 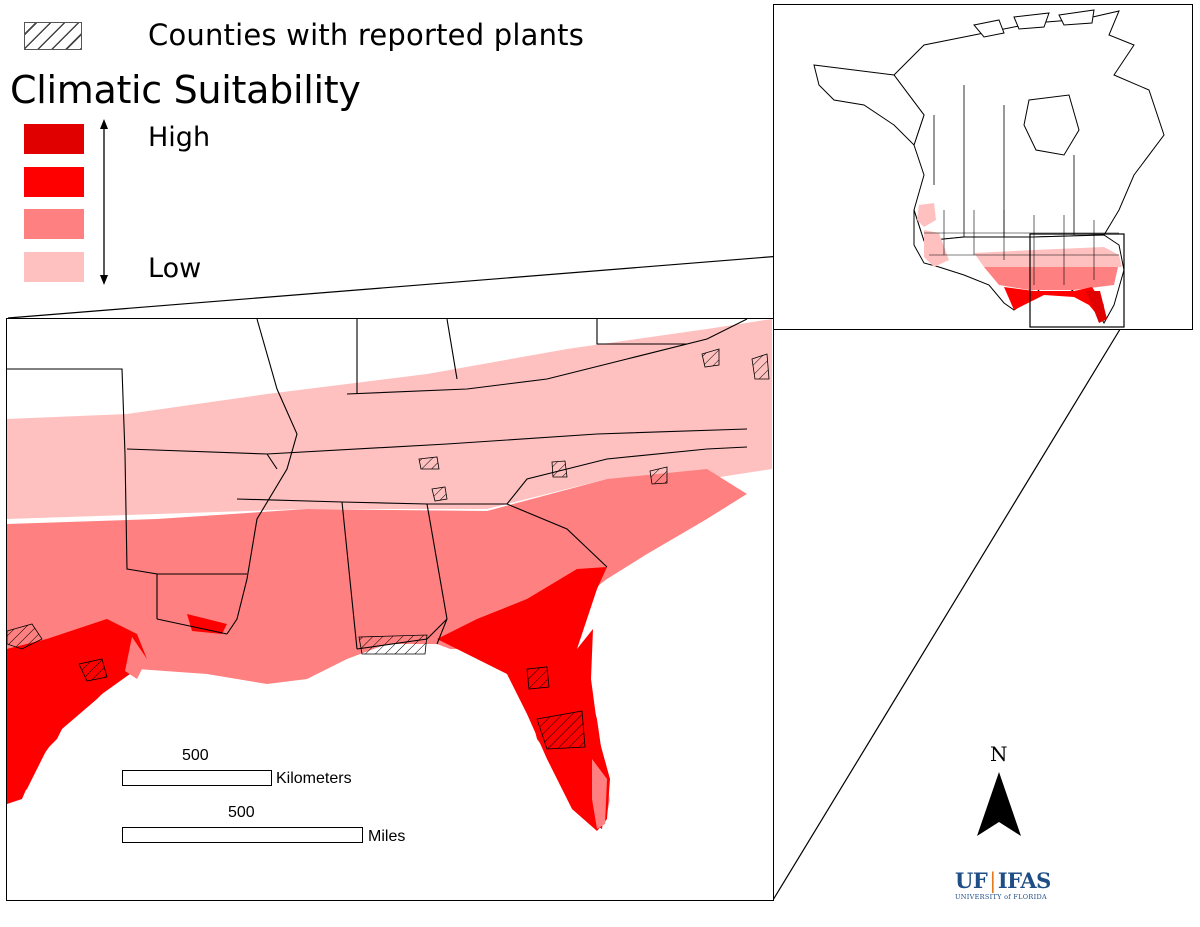 What do you see at coordinates (999, 754) in the screenshot?
I see `north-label: N` at bounding box center [999, 754].